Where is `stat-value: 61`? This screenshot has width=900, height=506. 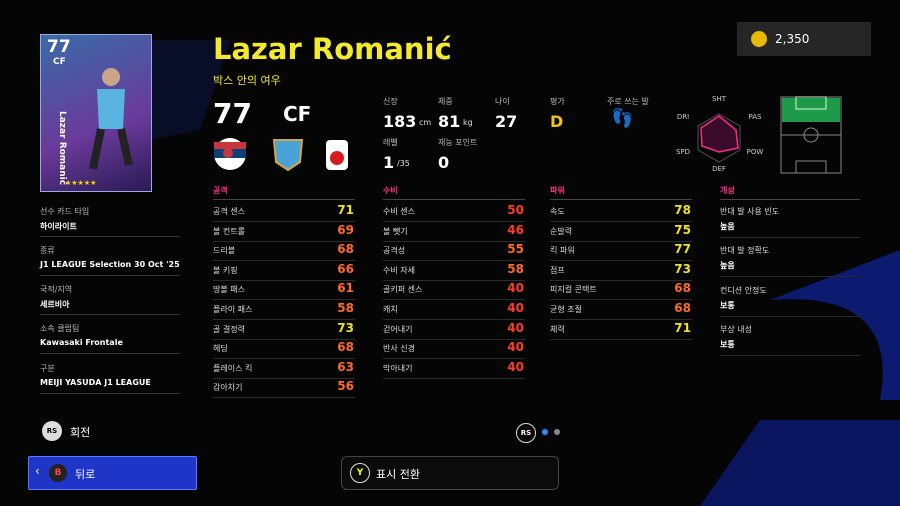 stat-value: 61 is located at coordinates (345, 288).